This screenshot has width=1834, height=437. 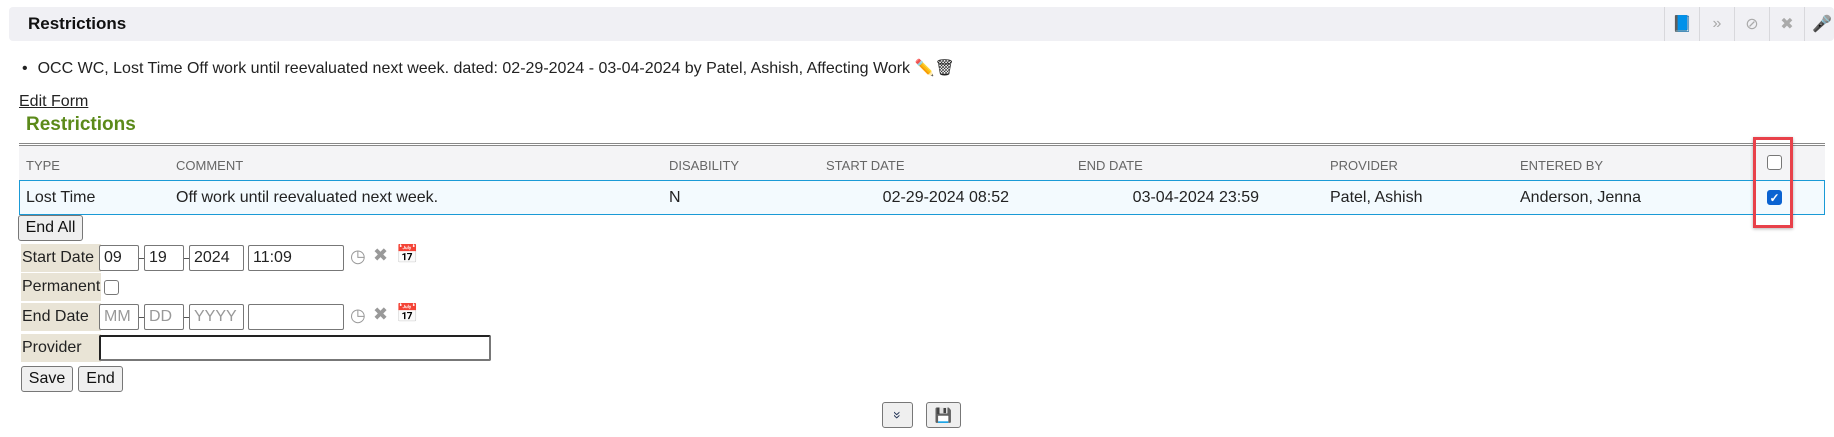 What do you see at coordinates (61, 197) in the screenshot?
I see `cell-type: Lost Time` at bounding box center [61, 197].